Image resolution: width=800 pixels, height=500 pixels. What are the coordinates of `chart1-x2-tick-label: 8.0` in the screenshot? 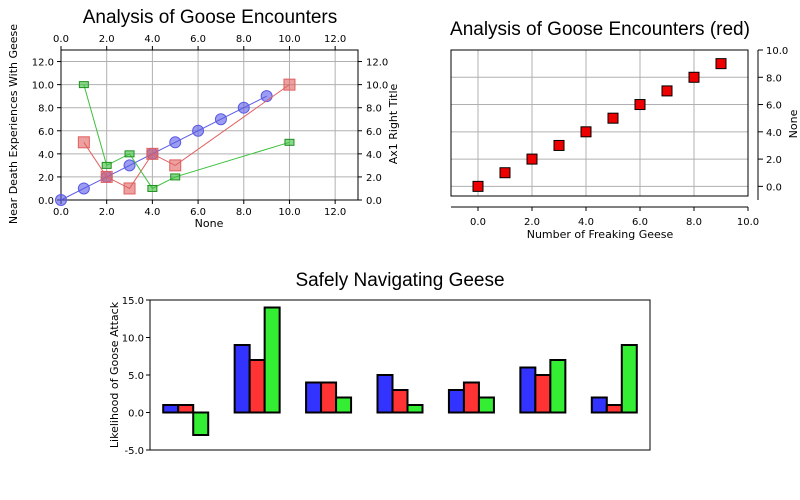 It's located at (244, 39).